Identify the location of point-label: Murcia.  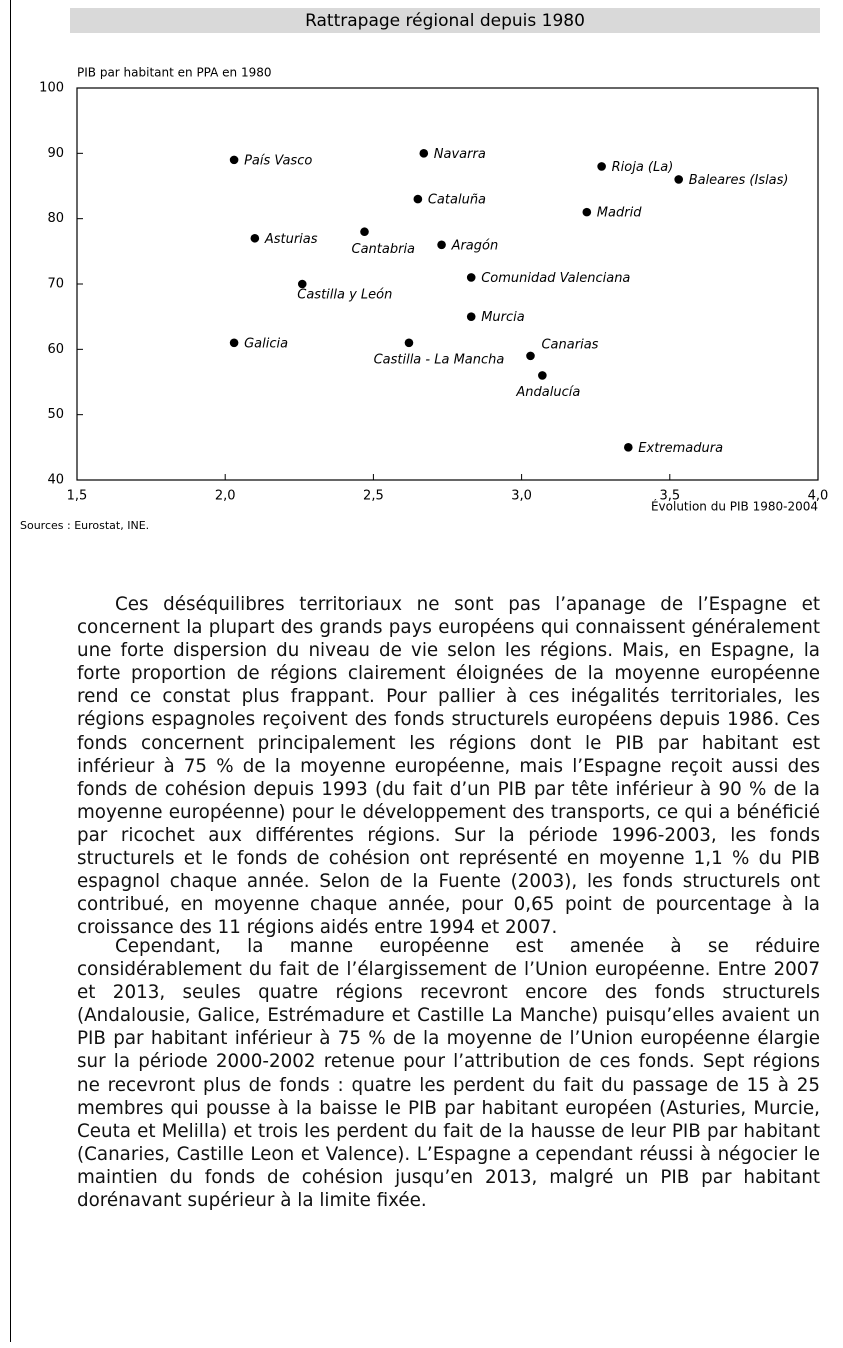
(503, 317).